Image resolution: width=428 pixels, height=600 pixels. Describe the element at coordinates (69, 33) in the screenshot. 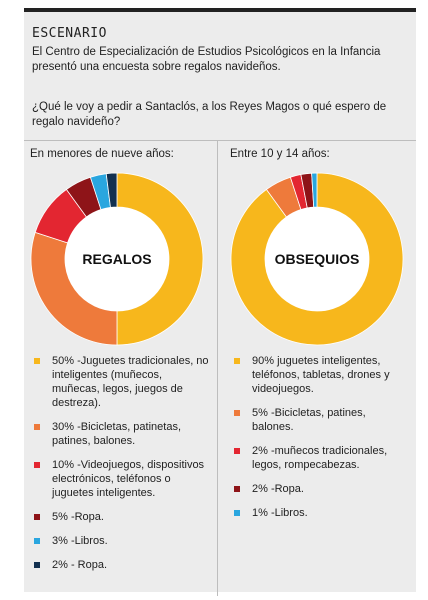

I see `section-kicker: ESCENARIO` at that location.